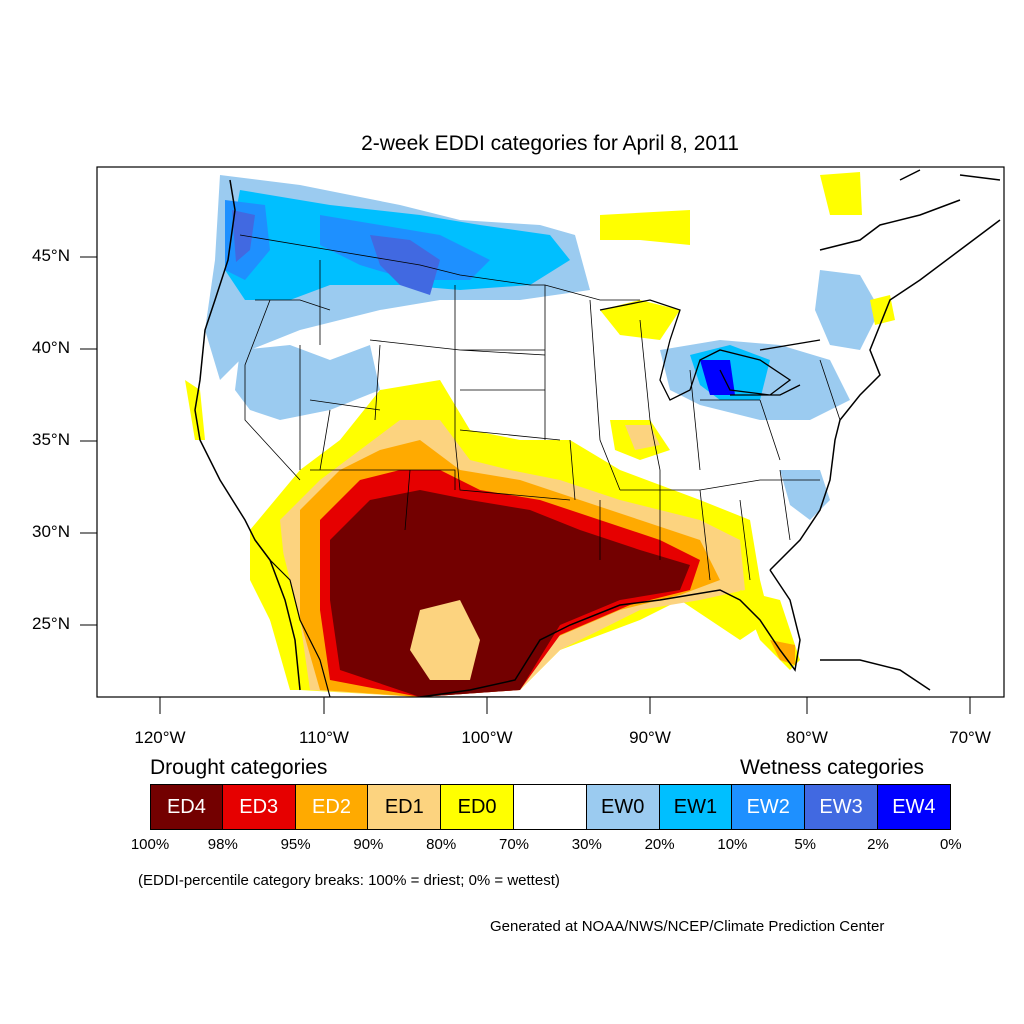 This screenshot has height=1024, width=1024. Describe the element at coordinates (914, 807) in the screenshot. I see `legend-box-ew4: EW4` at that location.